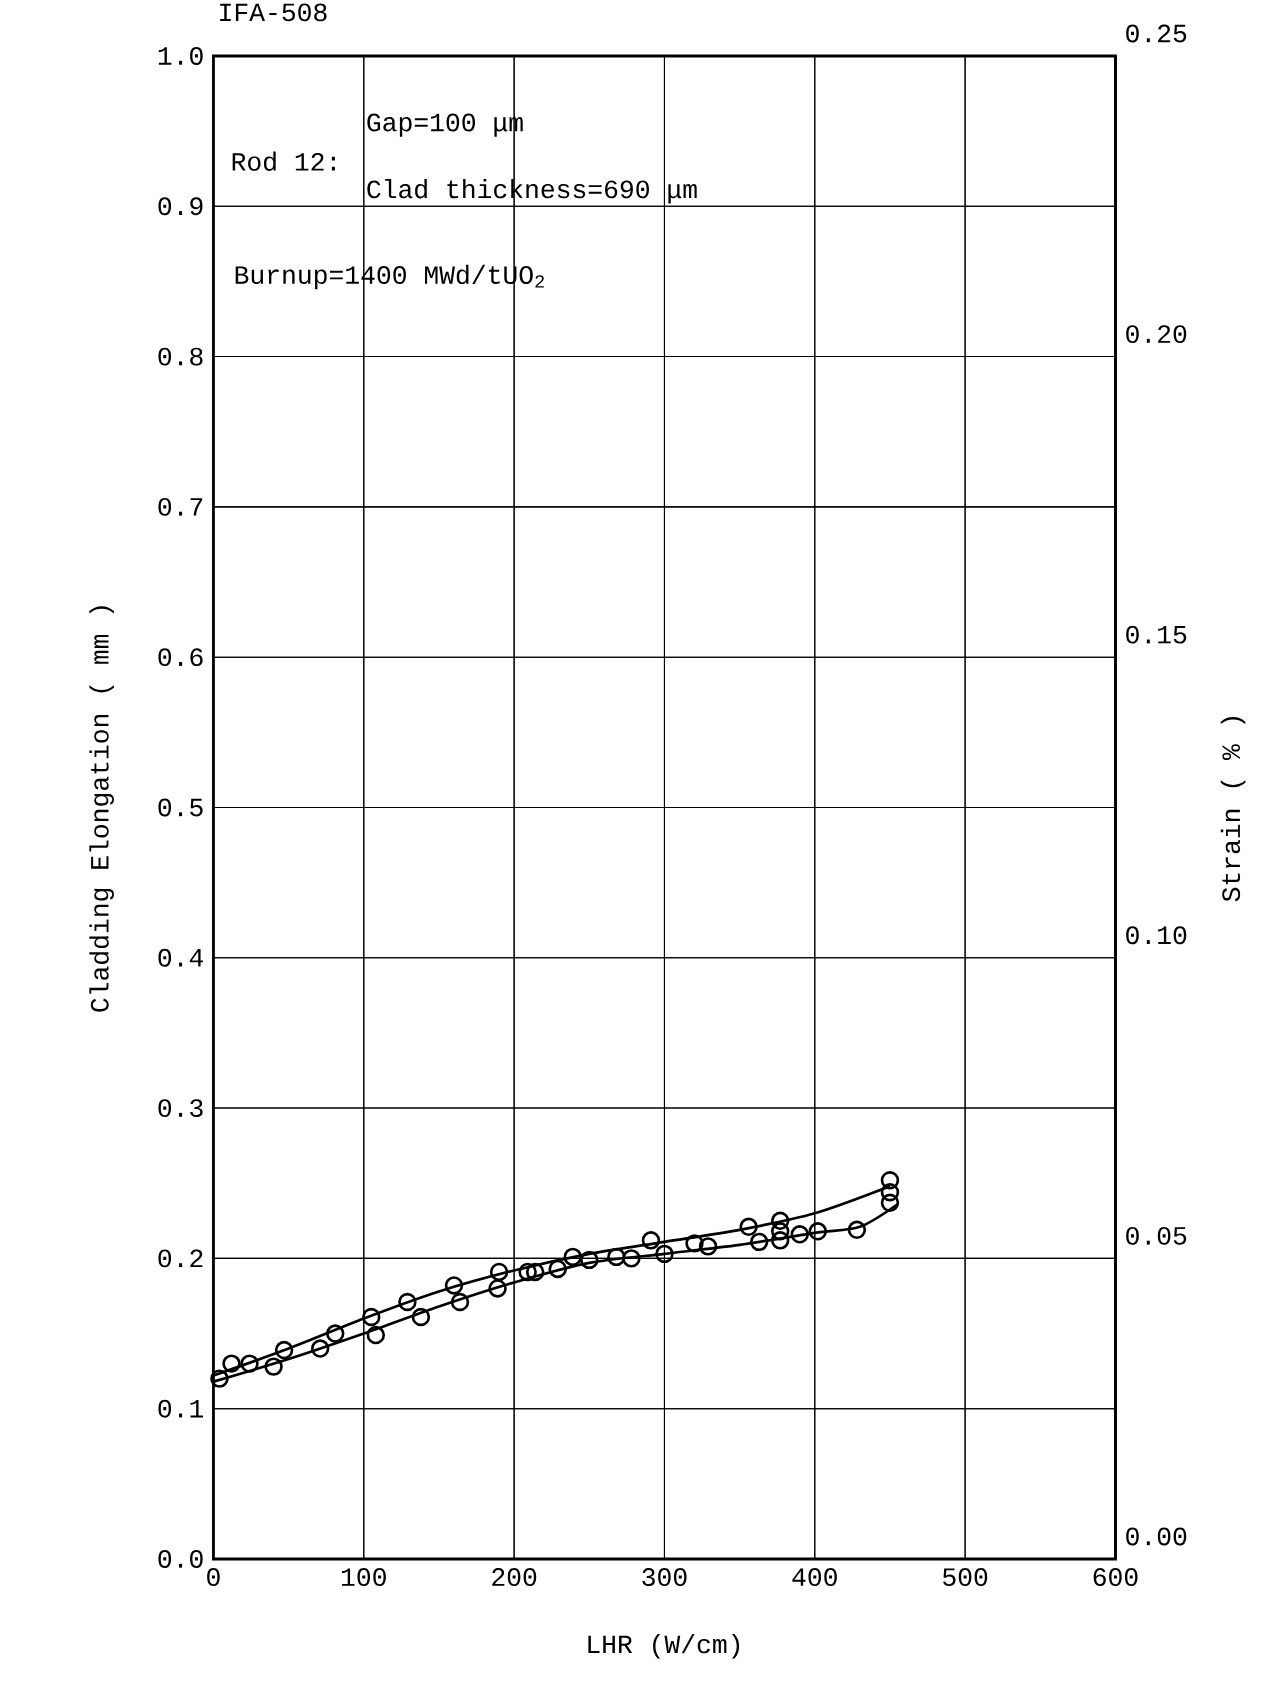 The width and height of the screenshot is (1274, 1692). I want to click on y2-tick-label: 0.05, so click(1155, 1235).